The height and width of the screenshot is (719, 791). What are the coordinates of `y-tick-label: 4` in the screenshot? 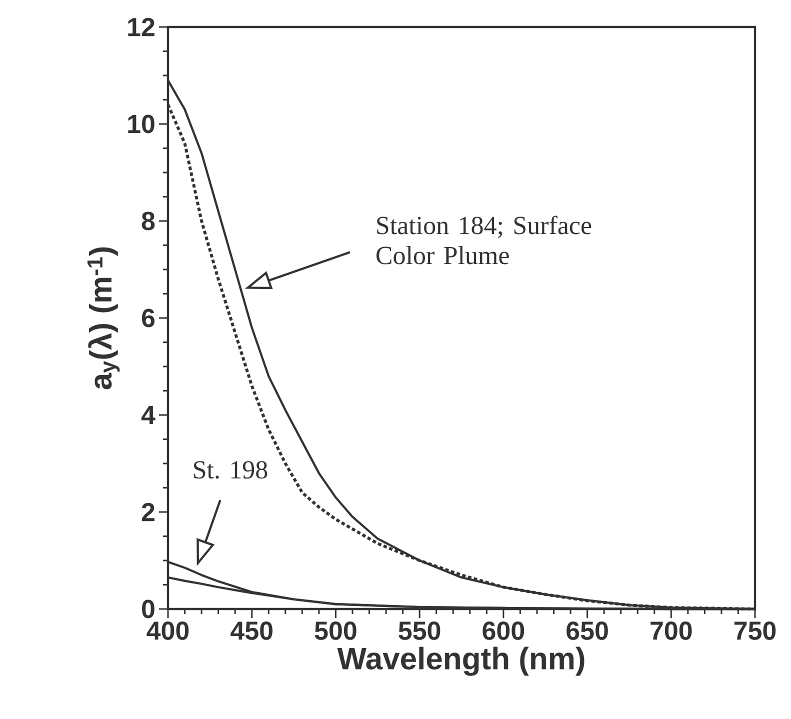 It's located at (148, 415).